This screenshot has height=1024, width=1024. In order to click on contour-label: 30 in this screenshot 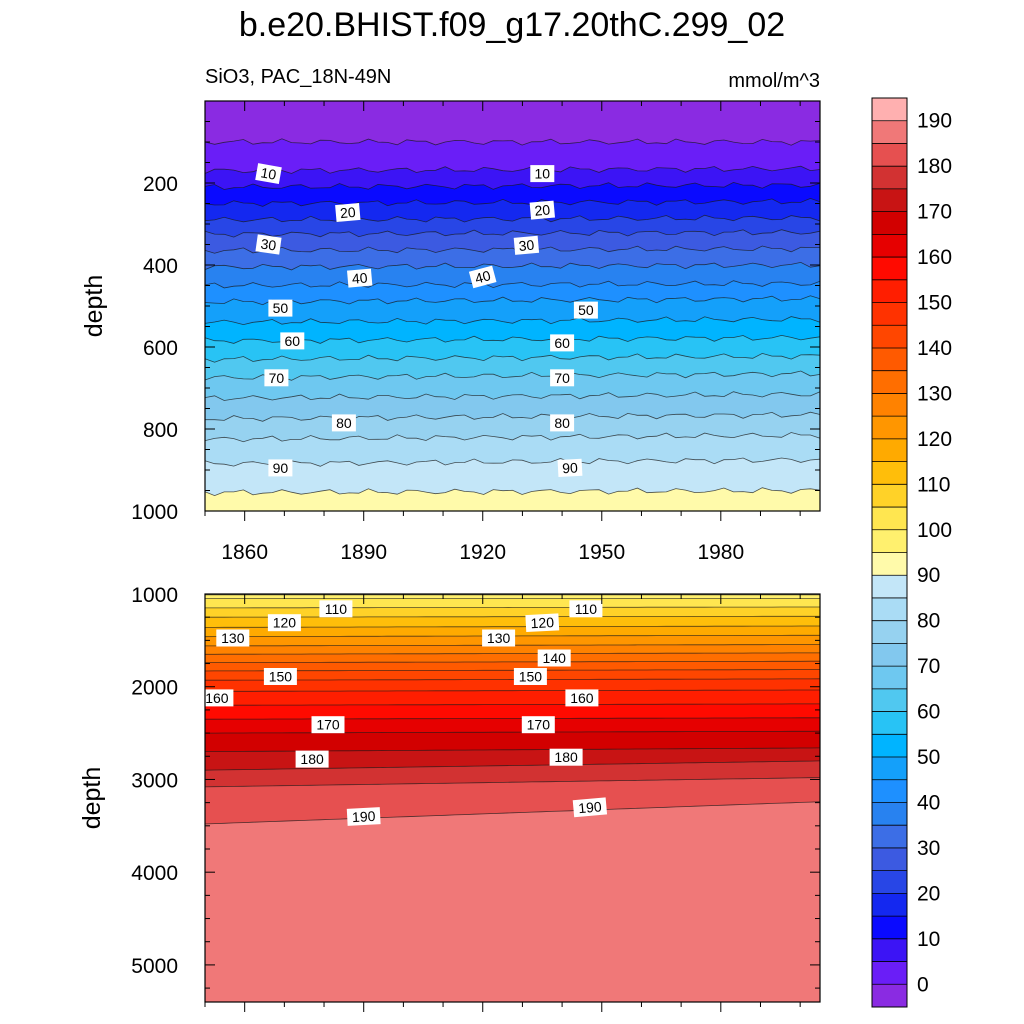, I will do `click(268, 244)`.